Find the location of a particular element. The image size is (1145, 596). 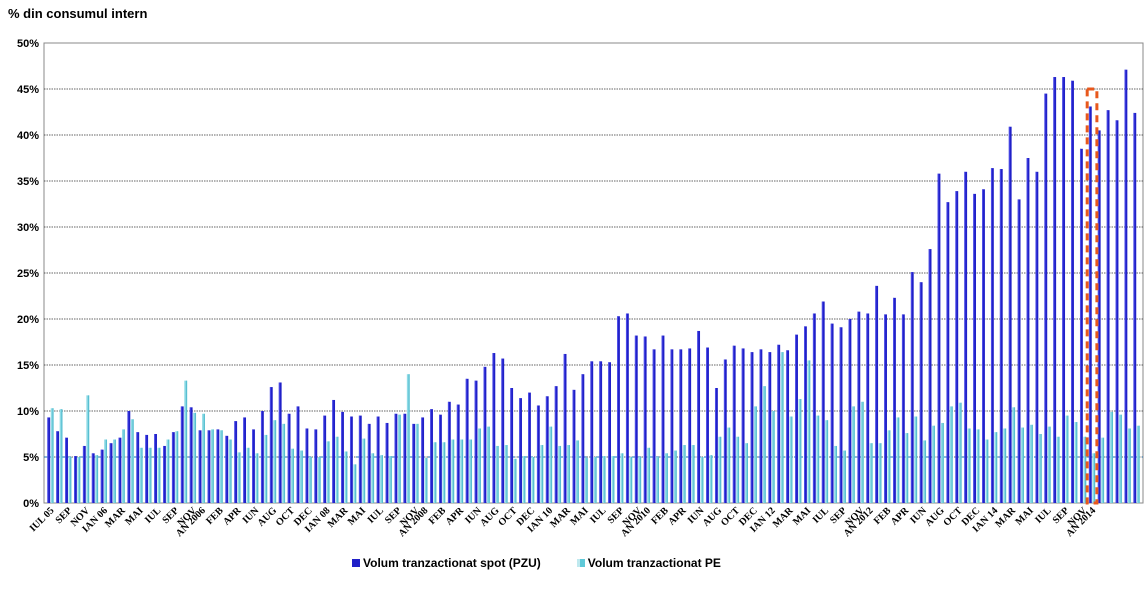

y-tick-label: 5% is located at coordinates (31, 458).